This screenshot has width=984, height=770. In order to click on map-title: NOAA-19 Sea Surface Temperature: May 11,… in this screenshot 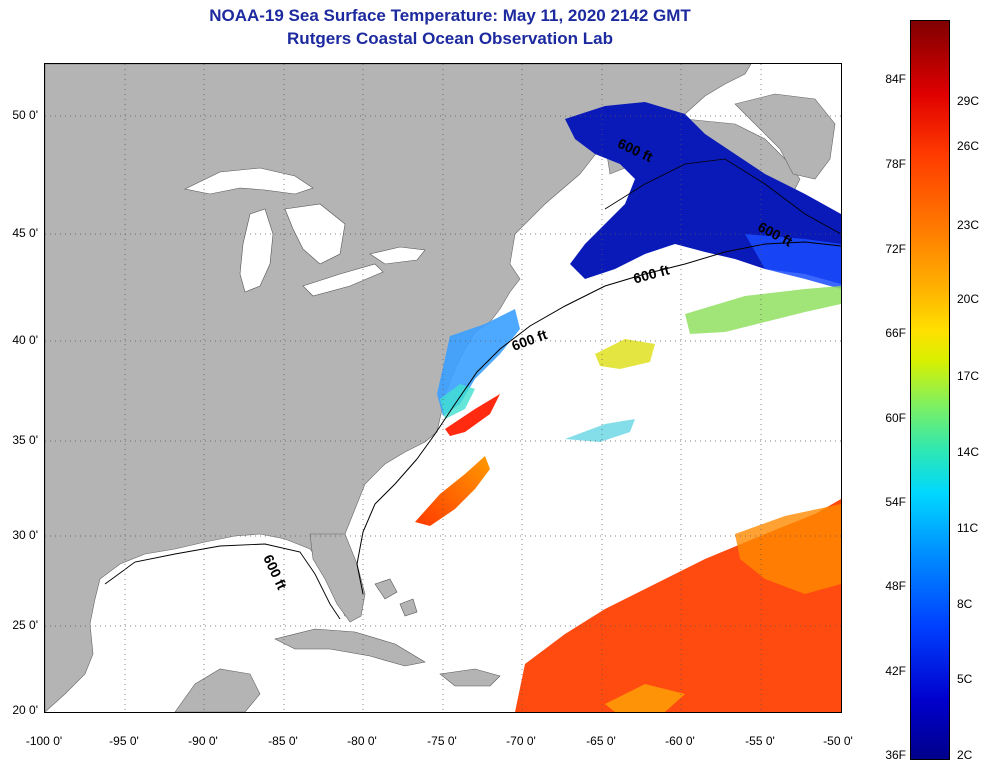, I will do `click(450, 15)`.